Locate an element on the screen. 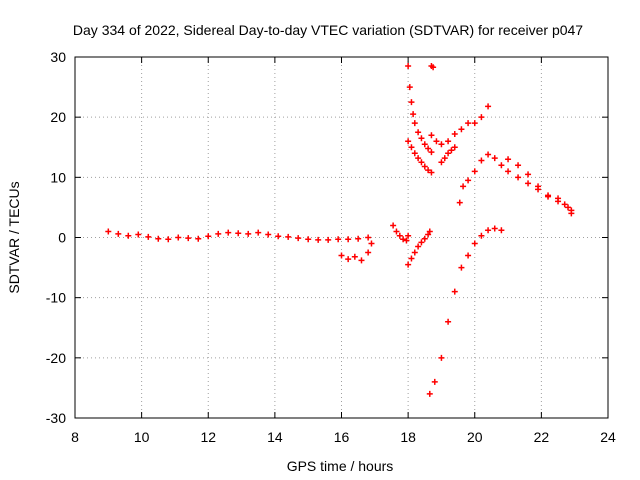 This screenshot has width=640, height=480. series-arc-19-short is located at coordinates (448, 155).